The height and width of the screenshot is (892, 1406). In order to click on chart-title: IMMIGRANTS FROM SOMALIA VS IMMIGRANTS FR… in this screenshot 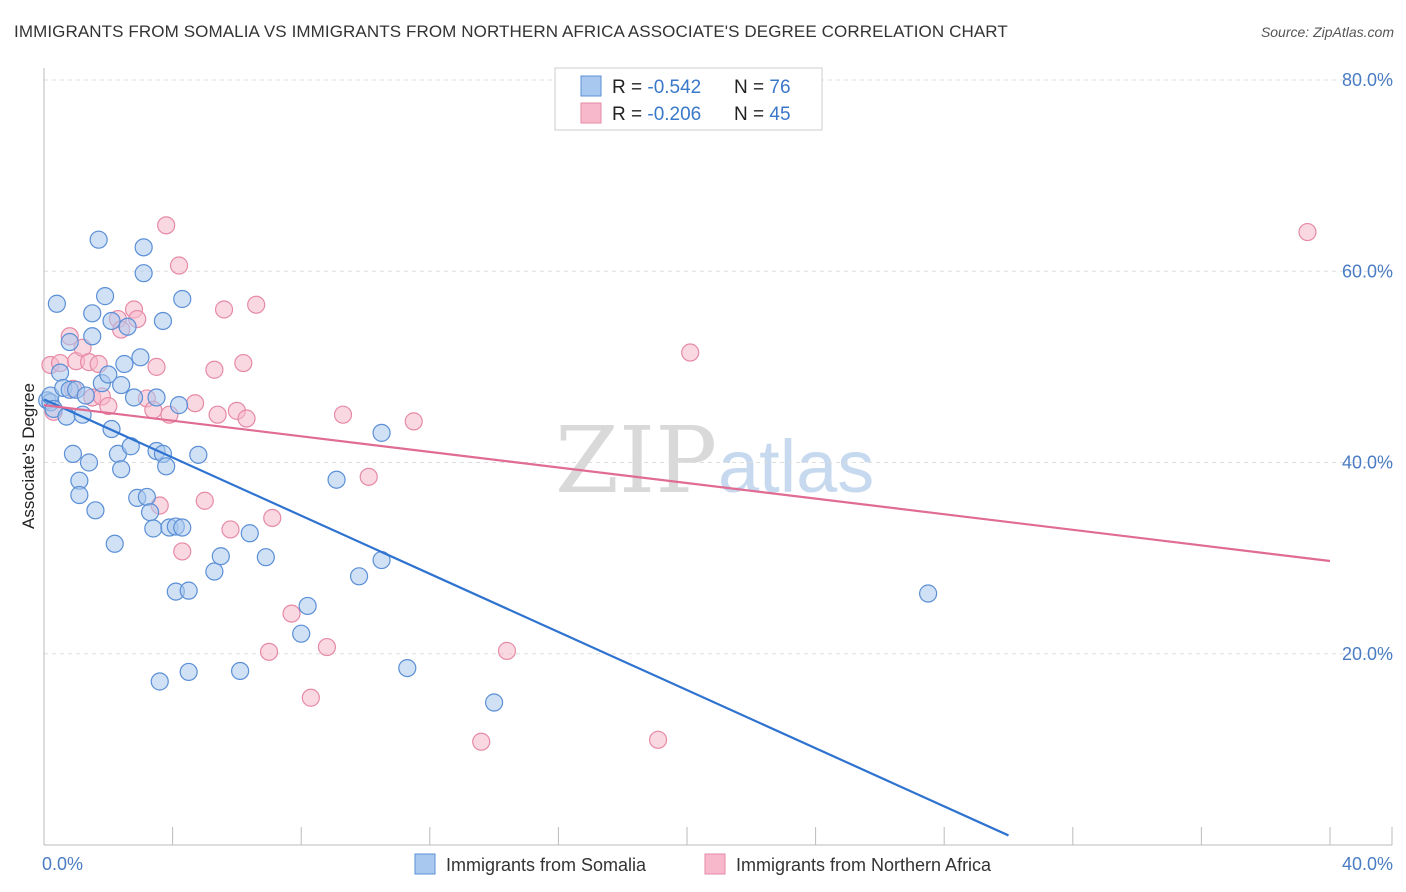, I will do `click(511, 31)`.